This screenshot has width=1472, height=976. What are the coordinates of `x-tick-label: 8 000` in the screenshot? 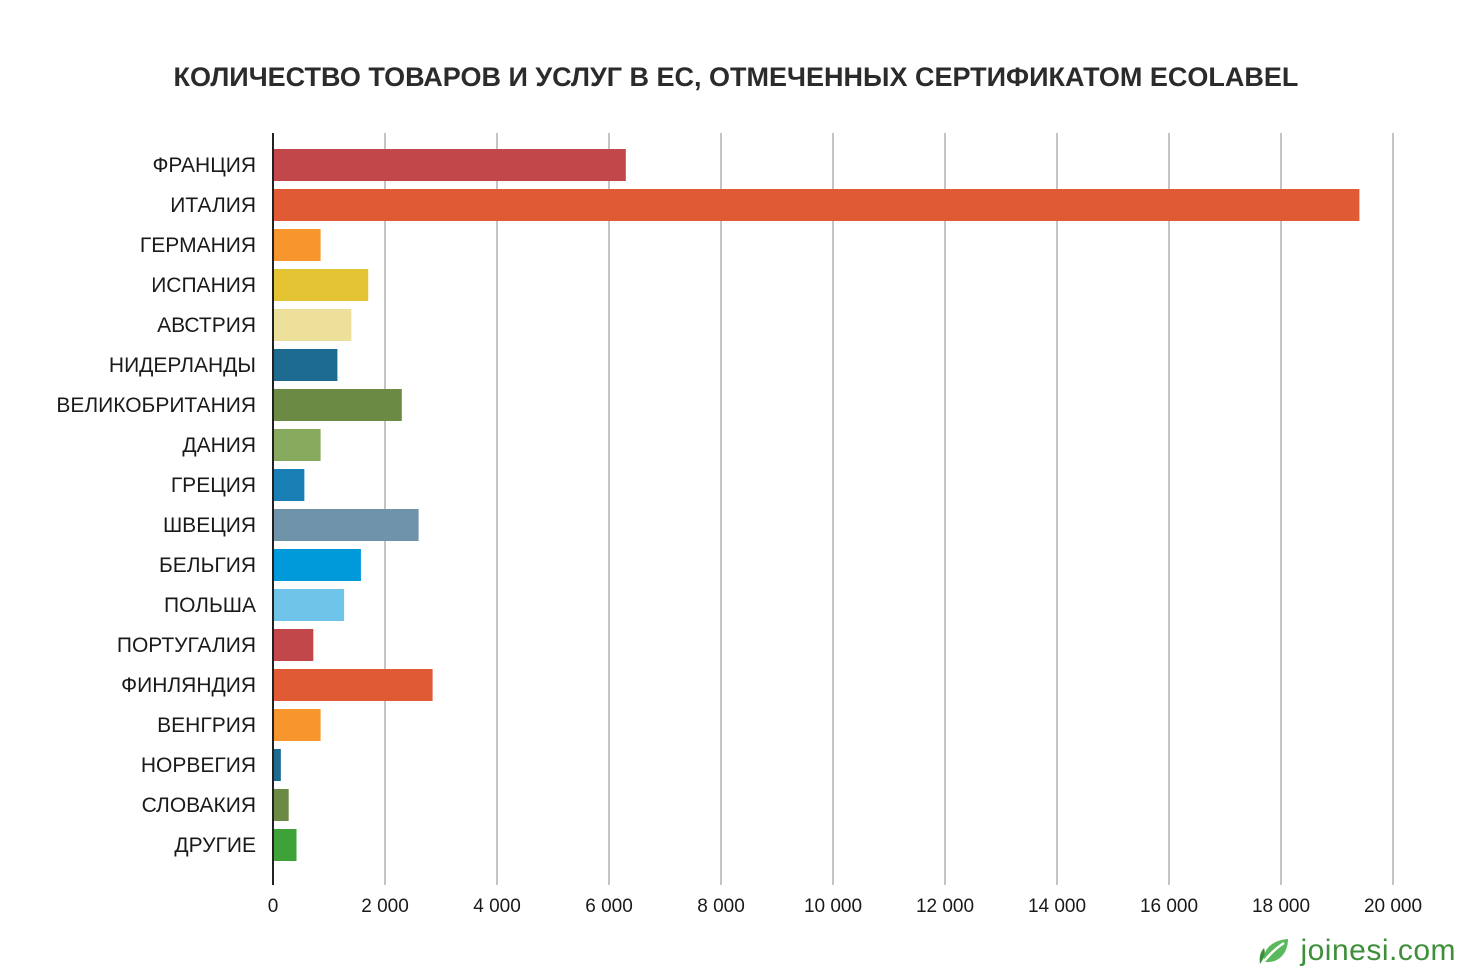 It's located at (721, 906).